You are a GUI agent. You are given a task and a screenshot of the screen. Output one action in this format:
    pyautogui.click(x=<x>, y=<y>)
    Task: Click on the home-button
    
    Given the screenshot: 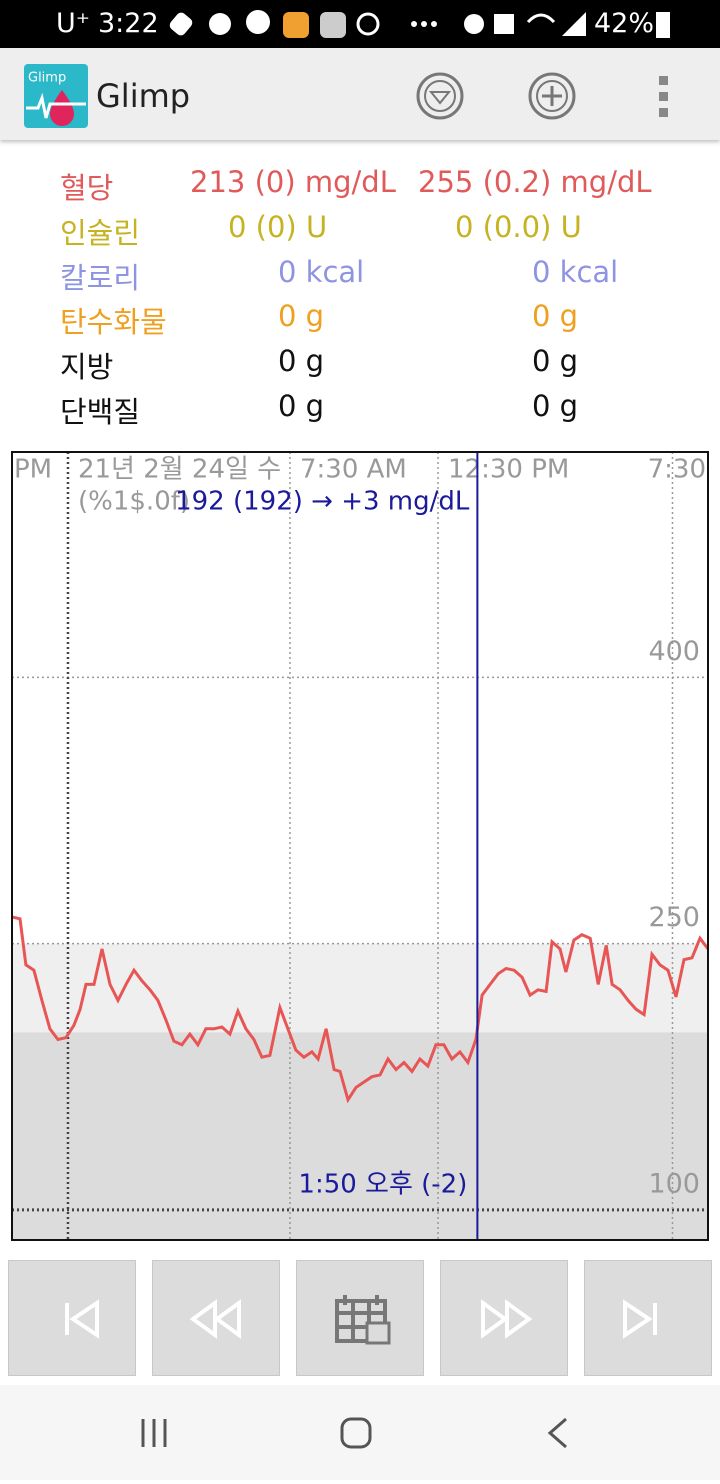 What is the action you would take?
    pyautogui.click(x=356, y=1433)
    